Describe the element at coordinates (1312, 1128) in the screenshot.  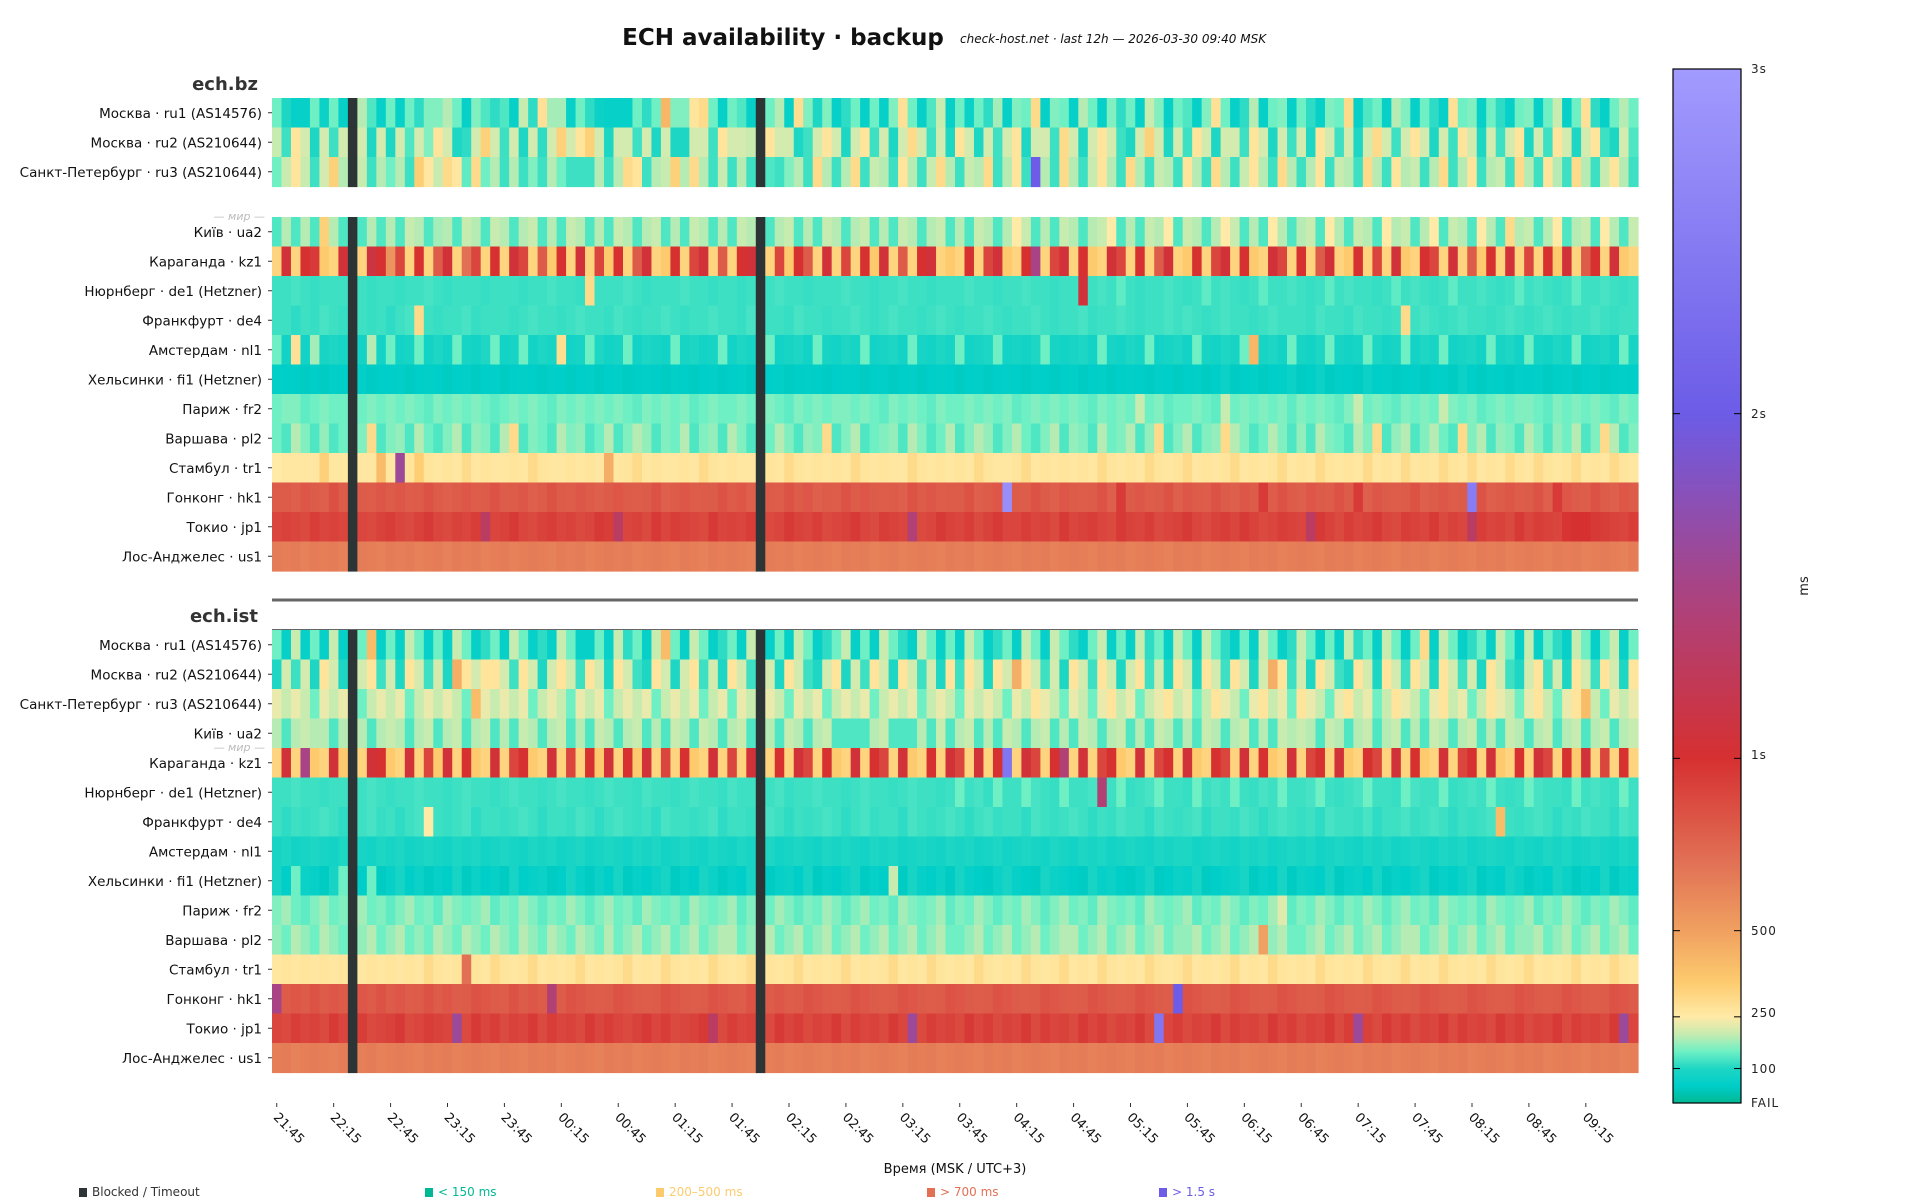
I see `x-tick-label: 06:45` at that location.